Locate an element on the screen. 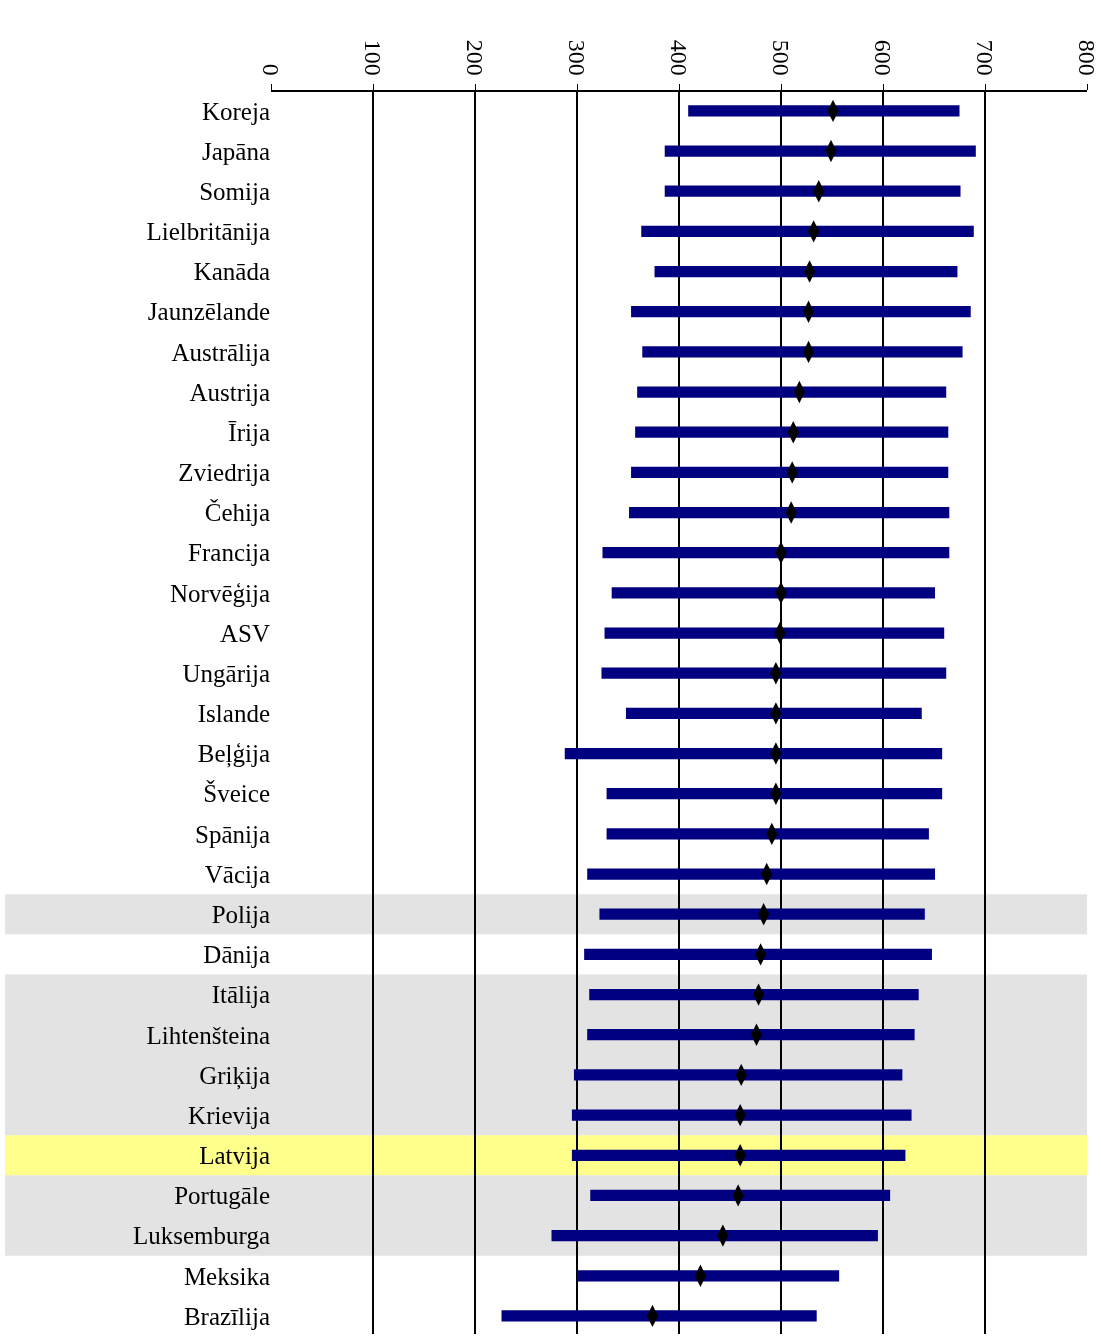 Image resolution: width=1101 pixels, height=1338 pixels. x-tick-label: 100 is located at coordinates (373, 57).